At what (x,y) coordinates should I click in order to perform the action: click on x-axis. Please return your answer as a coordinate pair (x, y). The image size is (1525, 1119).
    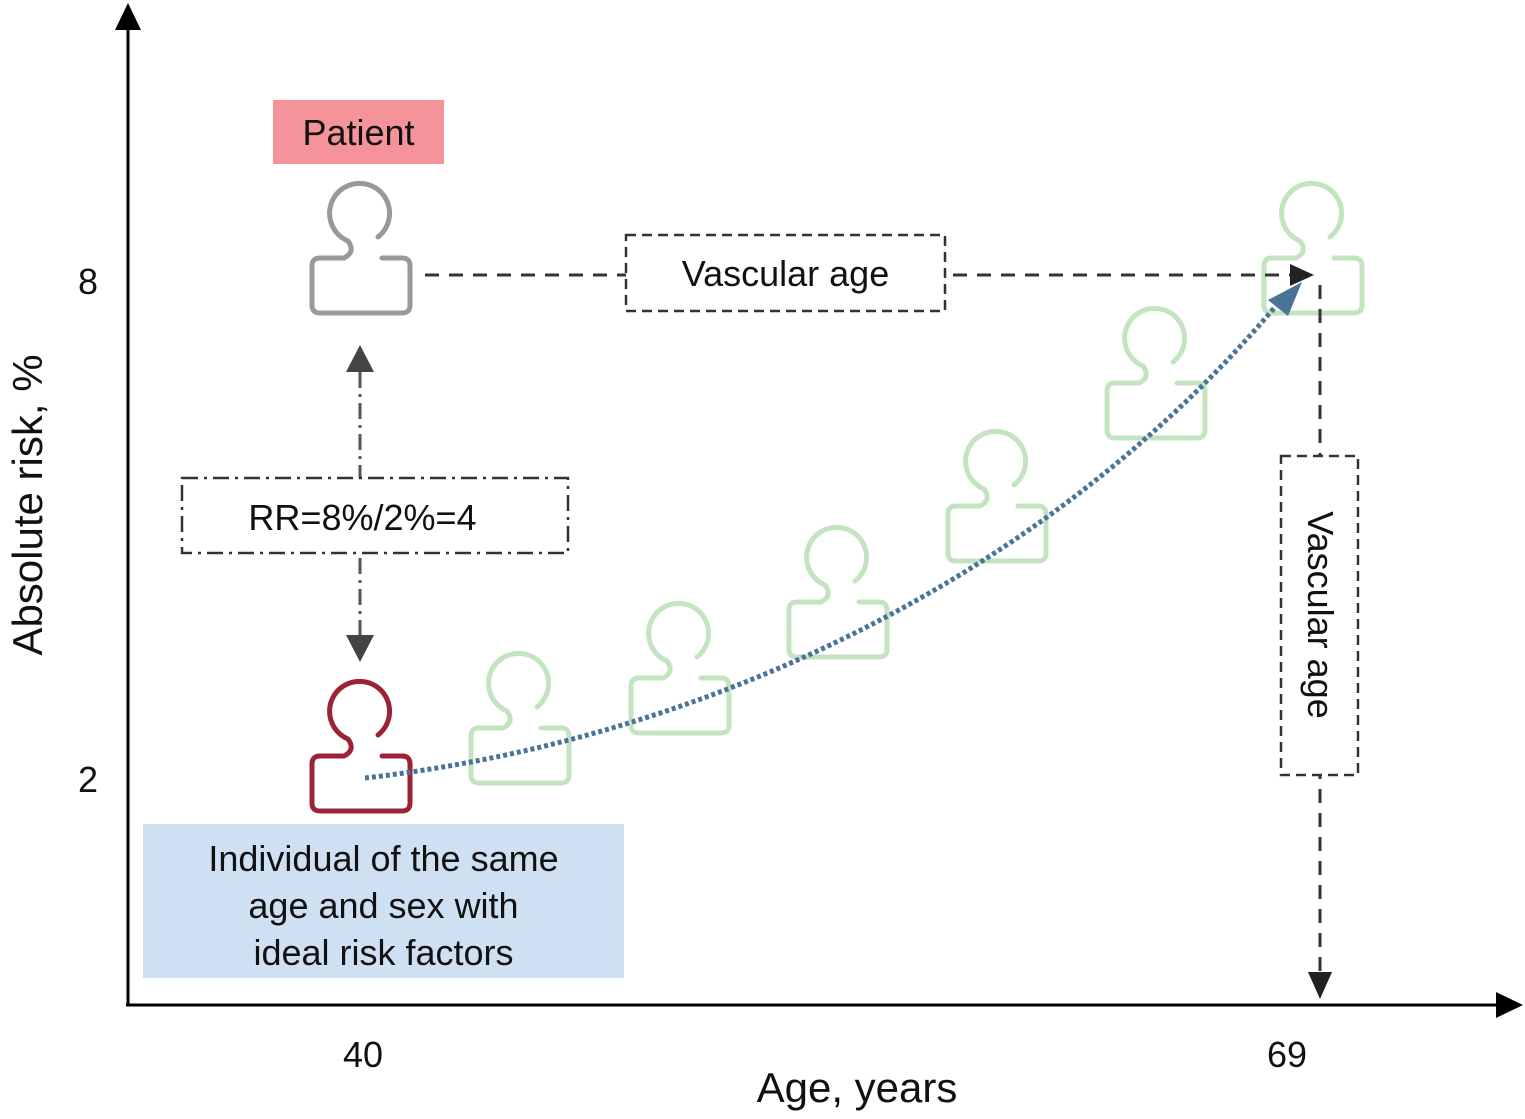
    Looking at the image, I should click on (824, 1005).